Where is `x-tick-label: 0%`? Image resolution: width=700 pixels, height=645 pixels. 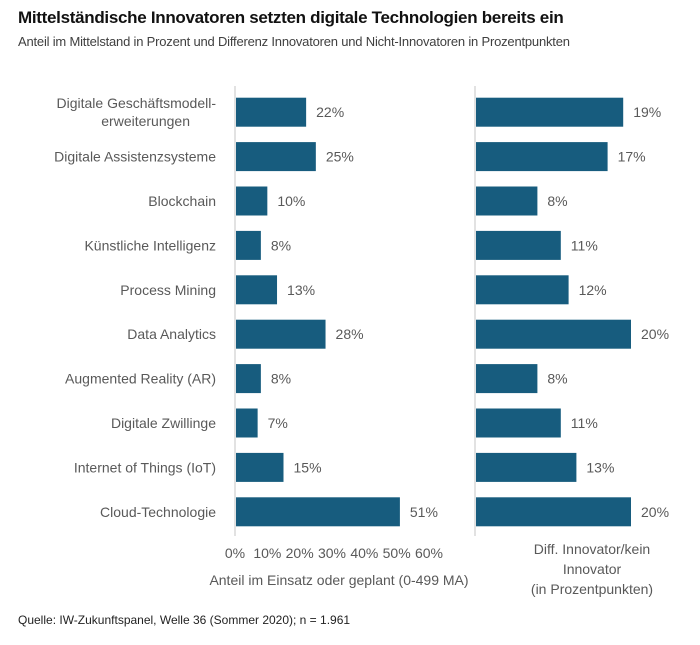
x-tick-label: 0% is located at coordinates (235, 553).